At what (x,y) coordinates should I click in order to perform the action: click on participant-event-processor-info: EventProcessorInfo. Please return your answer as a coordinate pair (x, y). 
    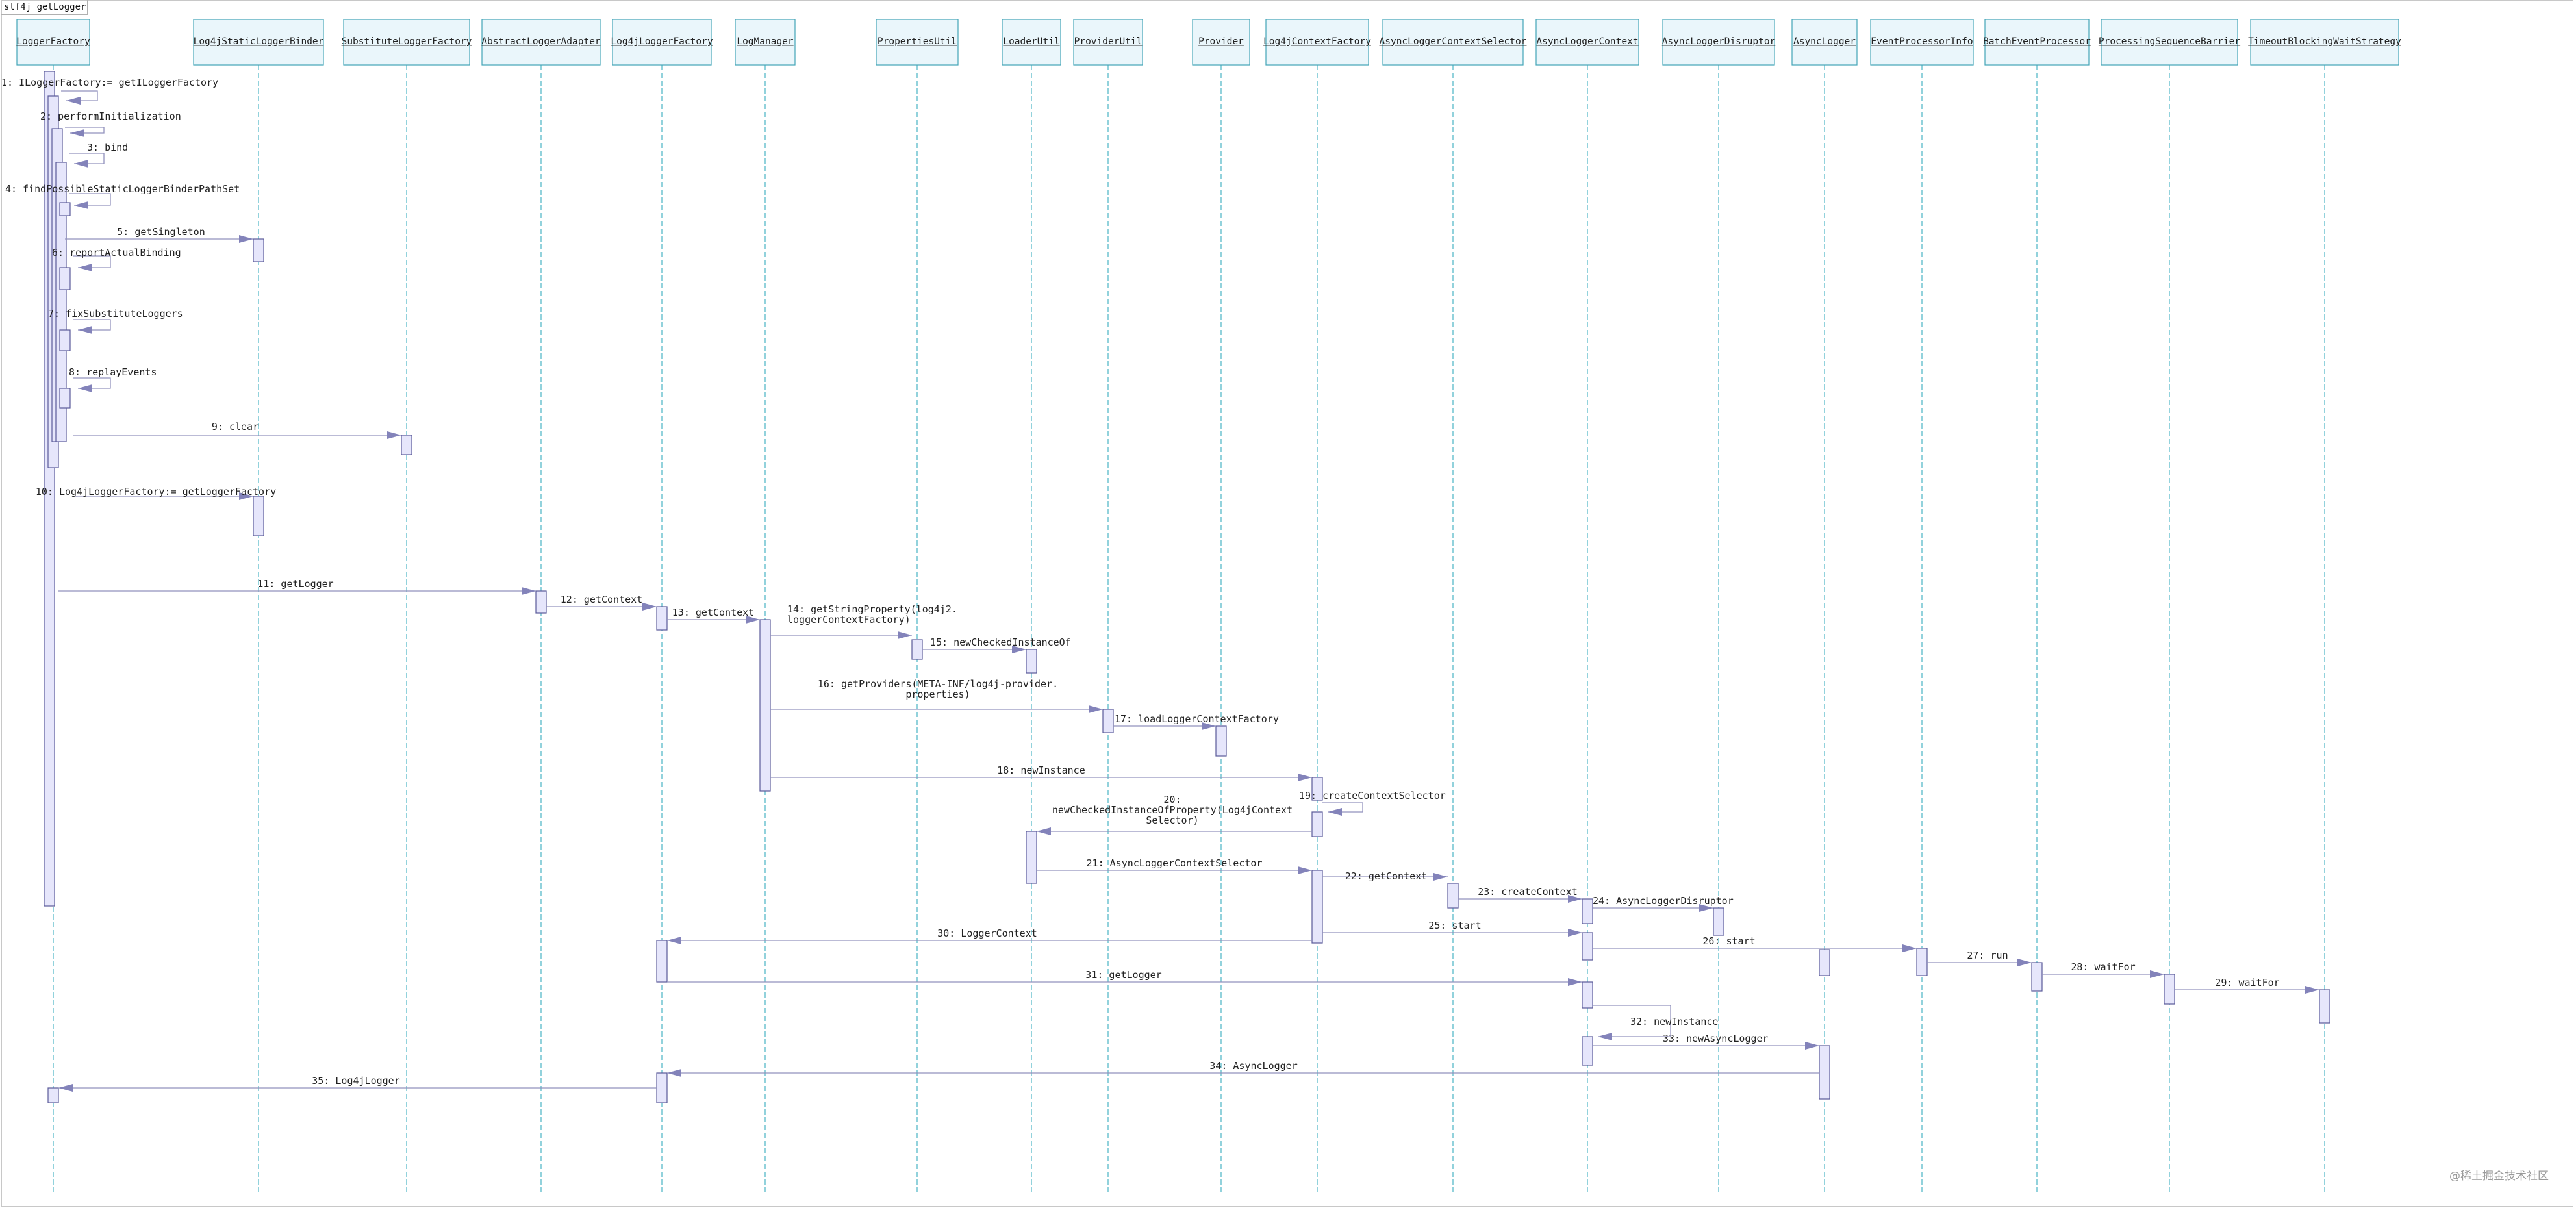
    Looking at the image, I should click on (1922, 42).